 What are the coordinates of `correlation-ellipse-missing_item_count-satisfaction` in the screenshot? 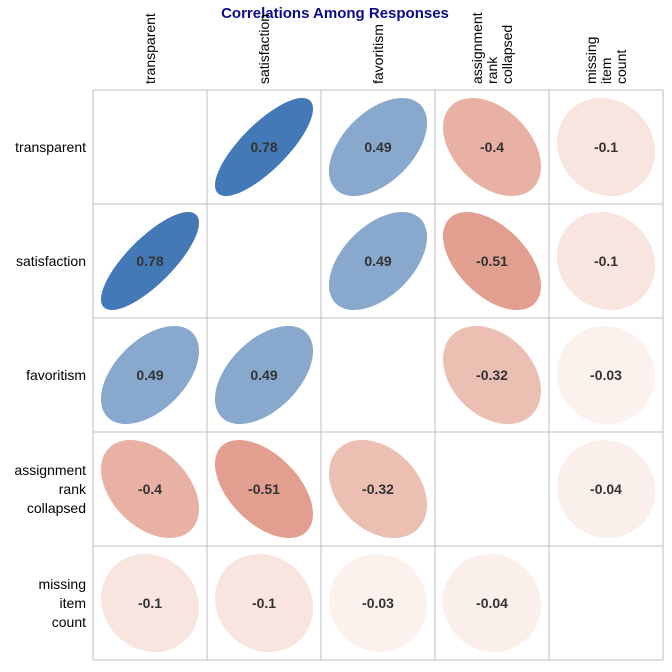 It's located at (264, 603).